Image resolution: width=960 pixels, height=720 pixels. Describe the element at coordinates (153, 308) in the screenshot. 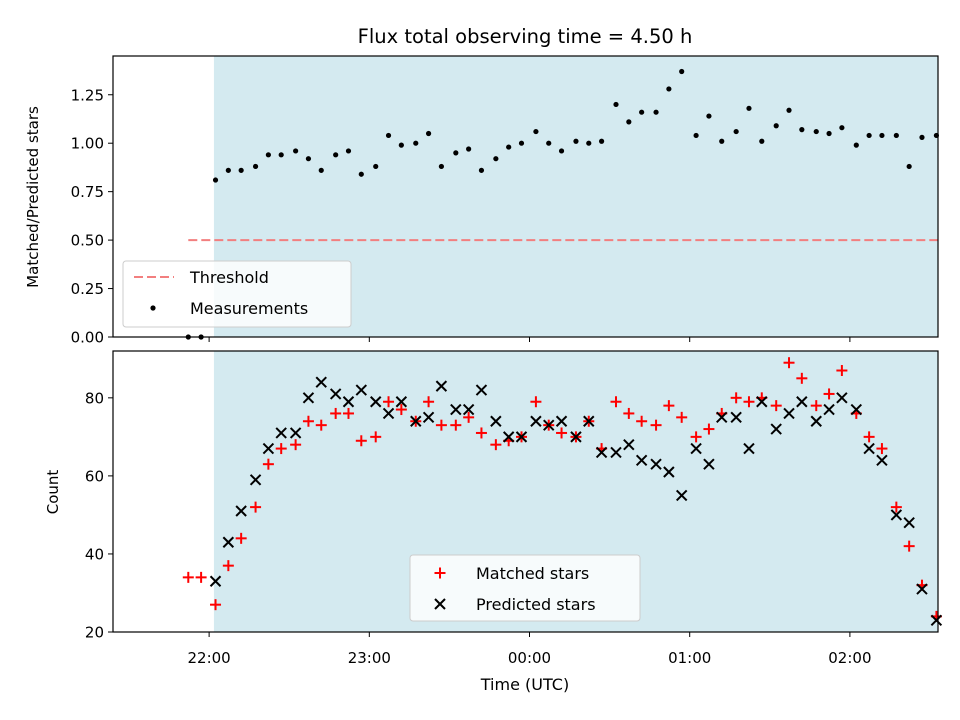

I see `legend-measurement-swatch` at that location.